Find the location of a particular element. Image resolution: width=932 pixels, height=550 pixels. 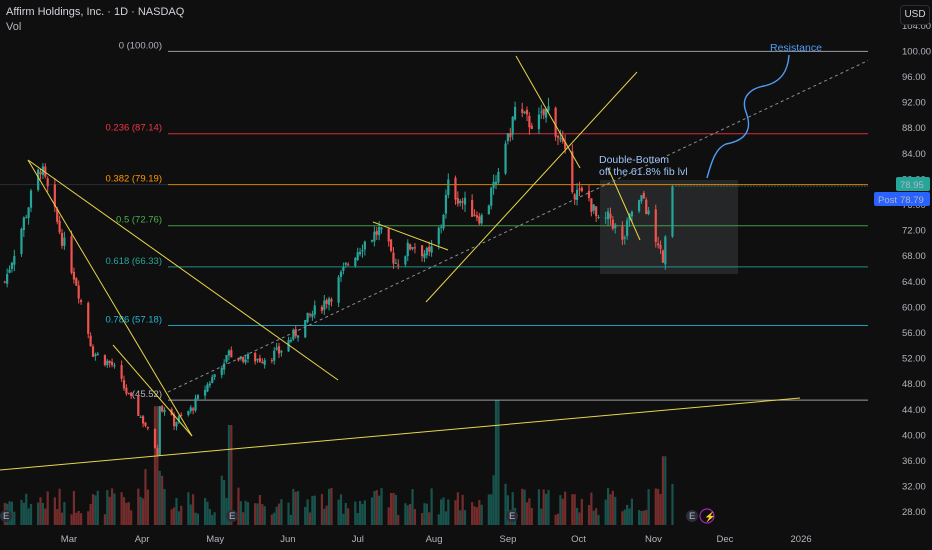

symbol-title: Affirm Holdings, Inc. · 1D · NASDAQ is located at coordinates (95, 12).